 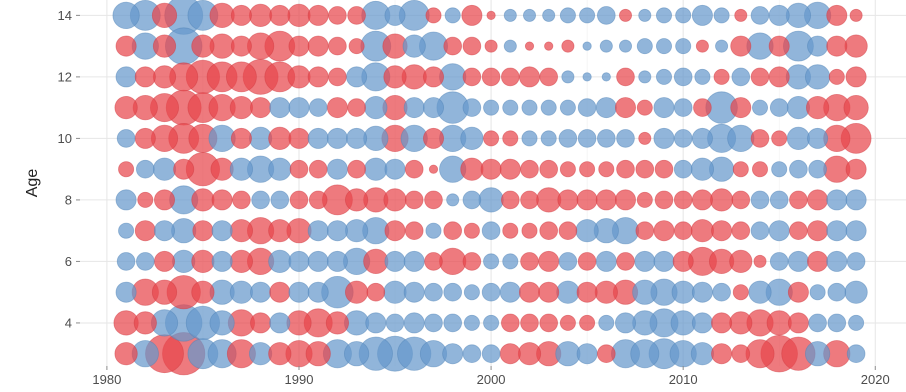 I want to click on y-tick-label: 14, so click(x=65, y=15).